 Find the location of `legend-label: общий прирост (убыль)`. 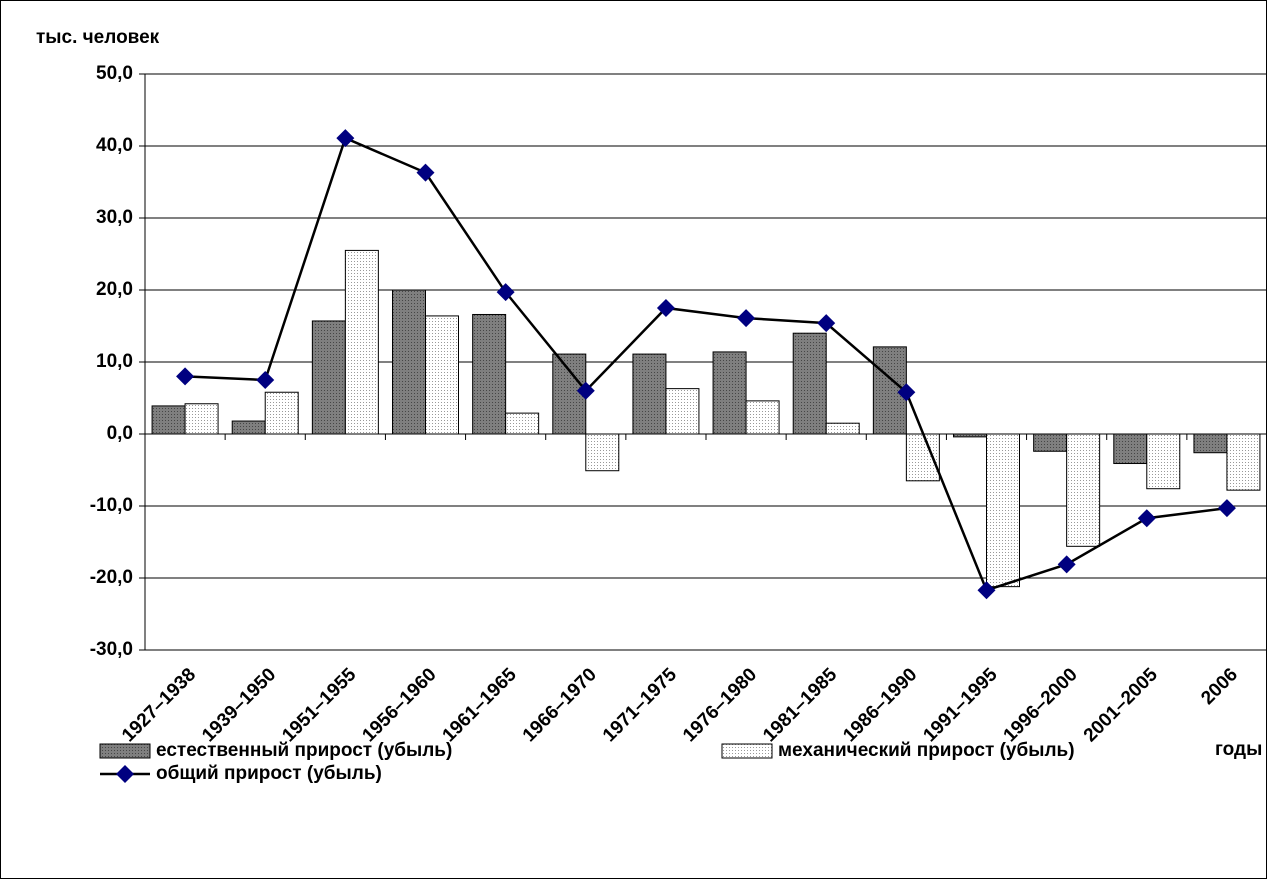

legend-label: общий прирост (убыль) is located at coordinates (269, 773).